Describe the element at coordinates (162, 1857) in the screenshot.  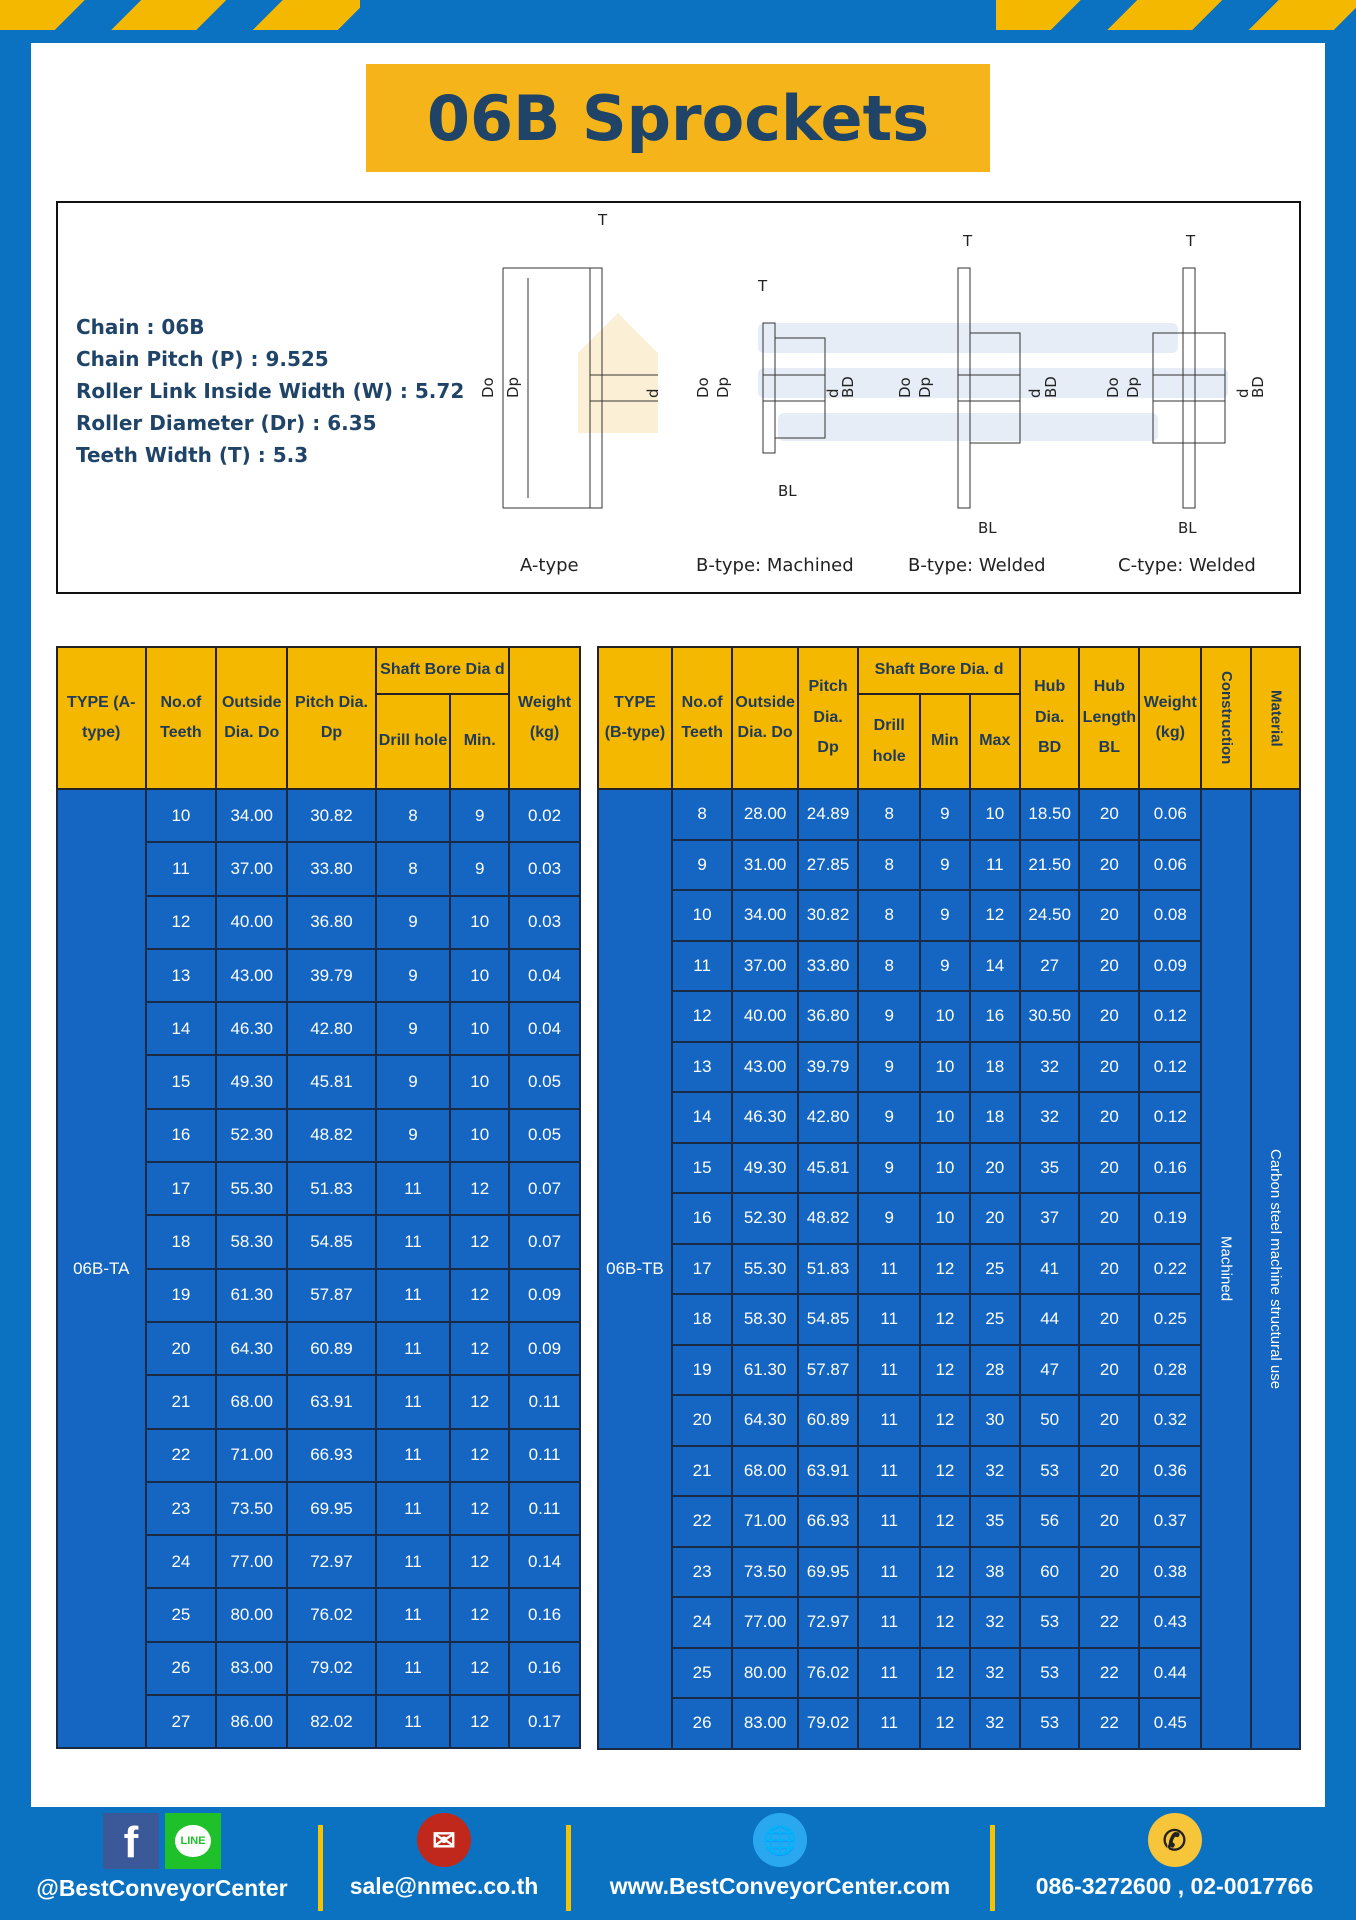
I see `footer-social: f LINE @BestConveyorCenter` at that location.